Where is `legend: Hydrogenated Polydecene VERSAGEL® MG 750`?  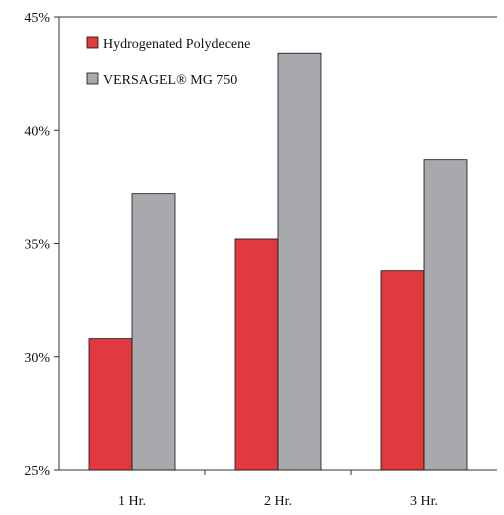
legend: Hydrogenated Polydecene VERSAGEL® MG 750 is located at coordinates (168, 62).